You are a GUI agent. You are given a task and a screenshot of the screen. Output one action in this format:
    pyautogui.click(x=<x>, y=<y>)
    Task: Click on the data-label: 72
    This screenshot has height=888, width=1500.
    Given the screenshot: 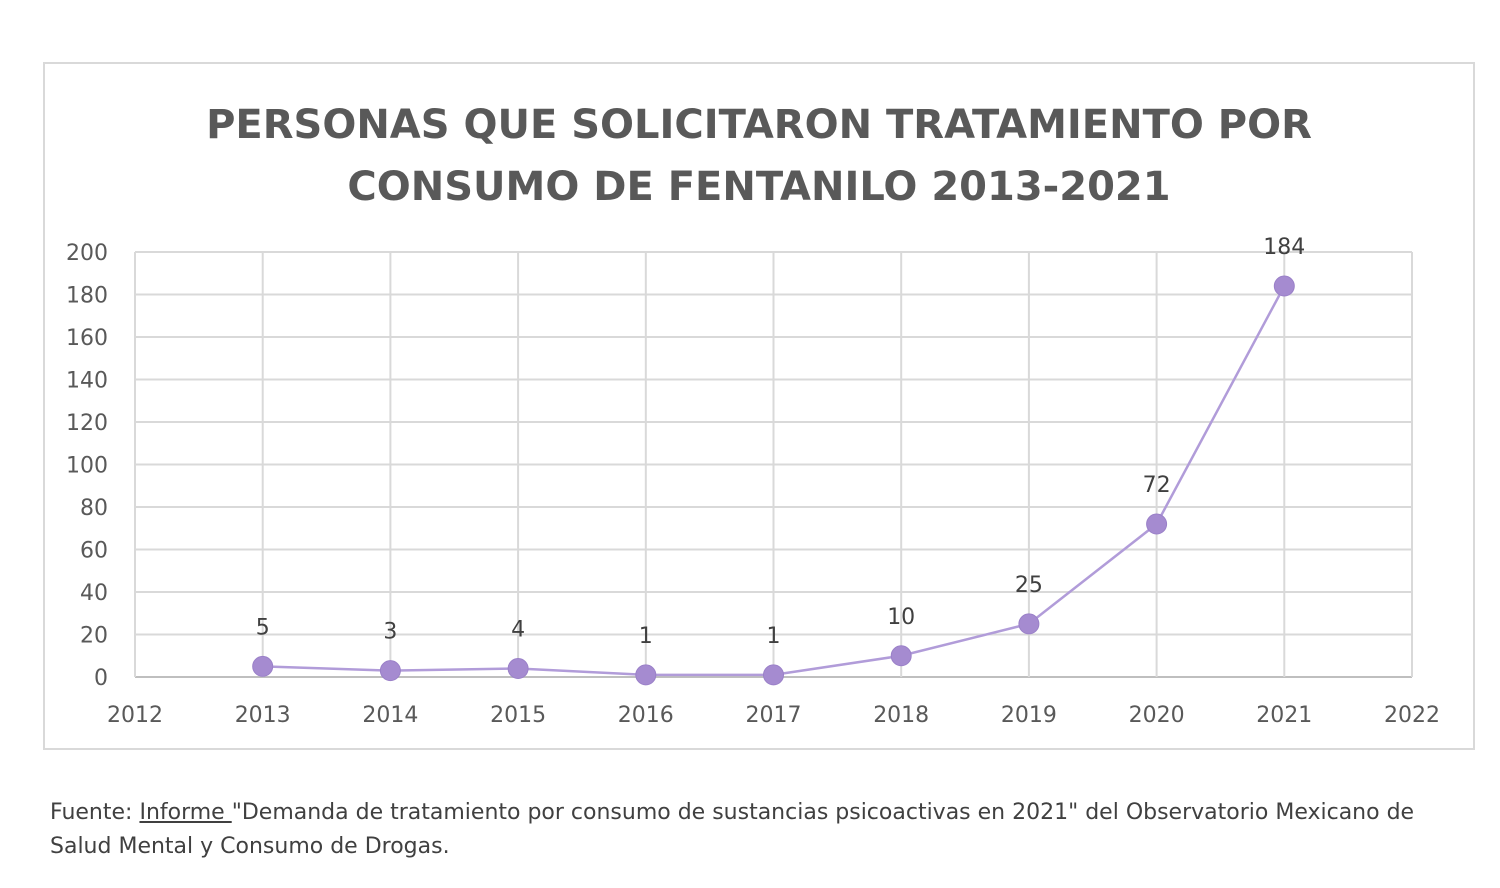 What is the action you would take?
    pyautogui.click(x=1157, y=485)
    